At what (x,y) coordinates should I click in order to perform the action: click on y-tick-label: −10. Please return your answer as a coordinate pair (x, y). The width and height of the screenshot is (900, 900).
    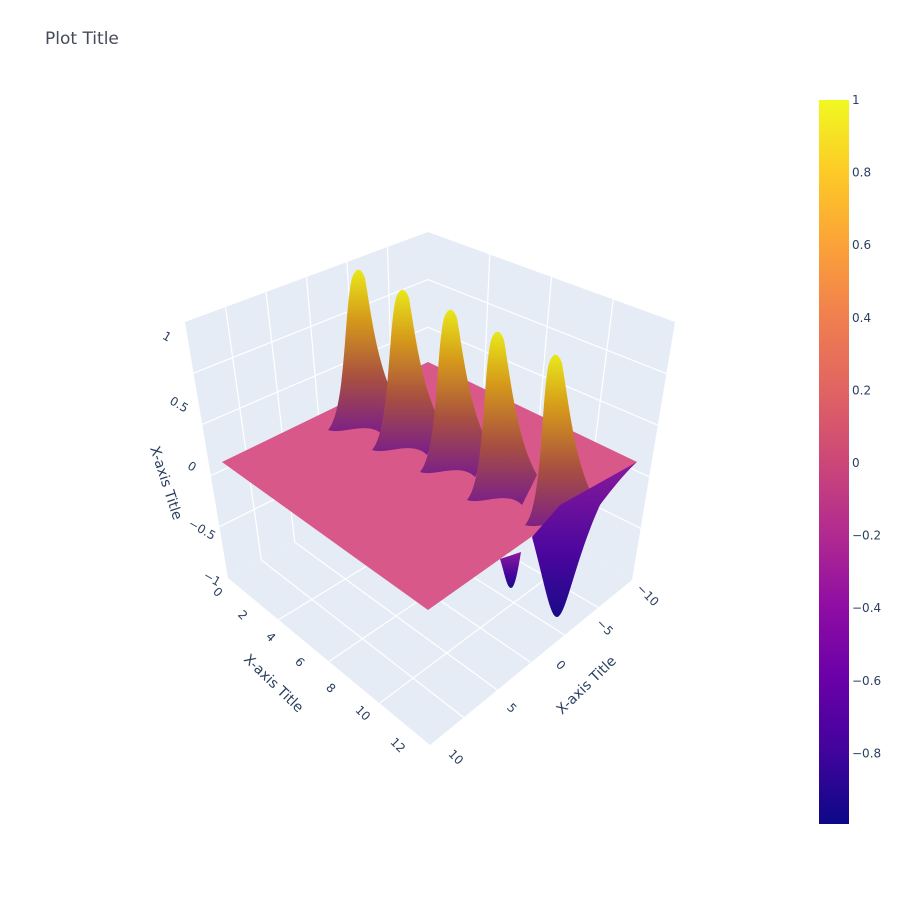
    Looking at the image, I should click on (648, 595).